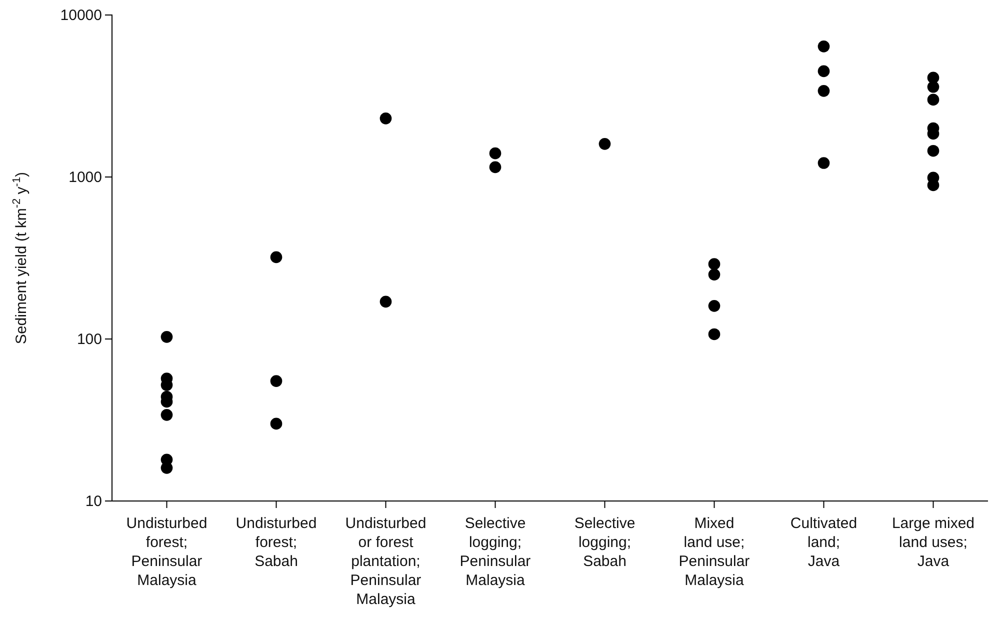  Describe the element at coordinates (276, 542) in the screenshot. I see `x-tick-label: Undisturbed forest; Sabah` at that location.